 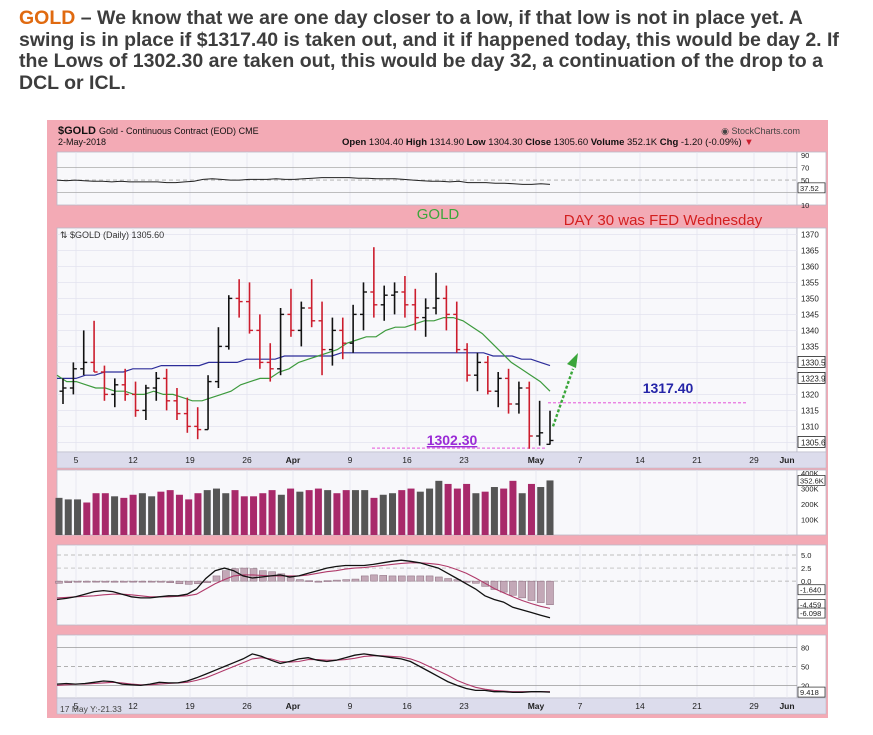 I want to click on ma-short-line, so click(x=303, y=359).